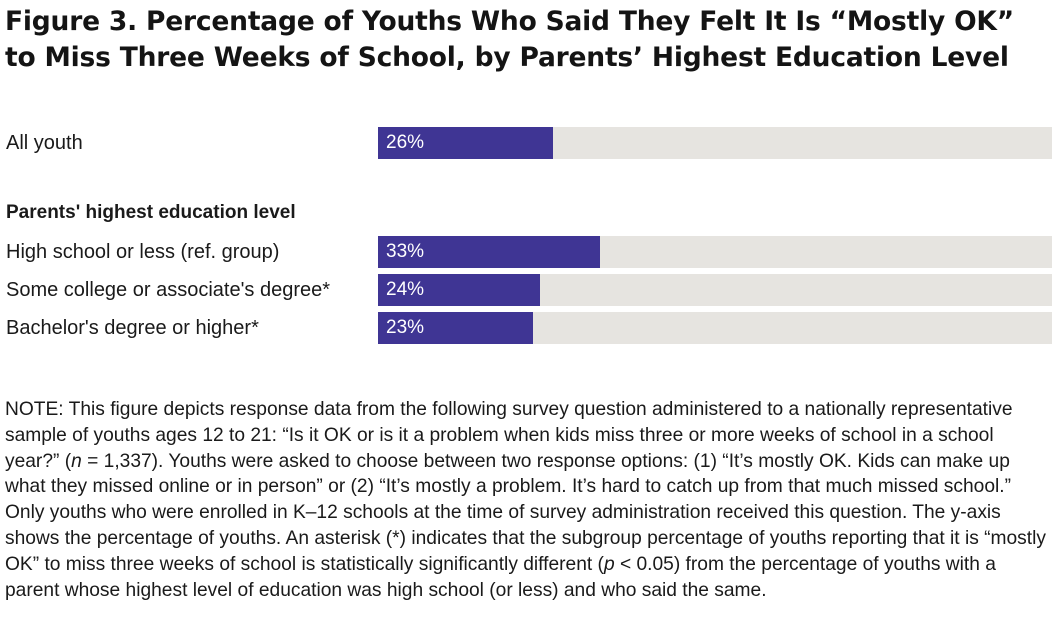 Image resolution: width=1058 pixels, height=636 pixels. Describe the element at coordinates (44, 143) in the screenshot. I see `category-label: All youth` at that location.